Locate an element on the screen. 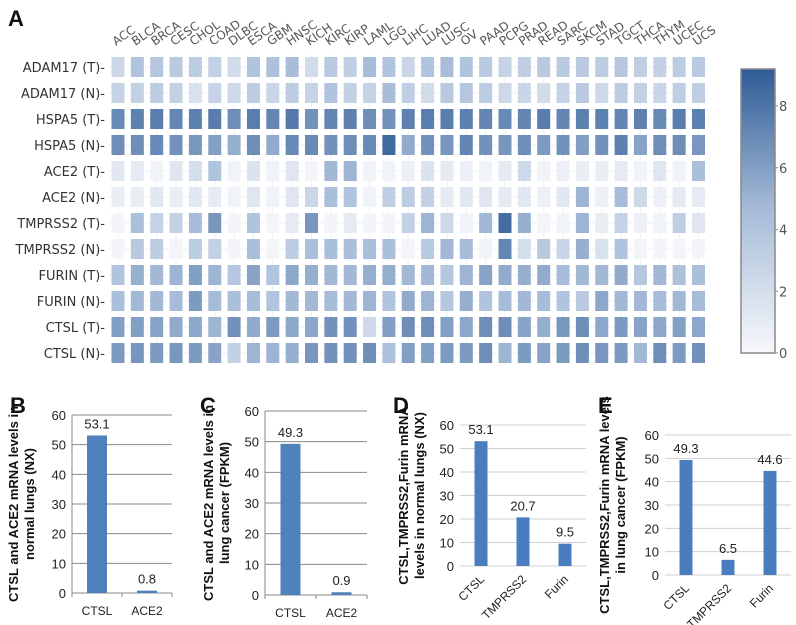 Image resolution: width=796 pixels, height=625 pixels. x-tick-label: TMPRSS2 is located at coordinates (709, 603).